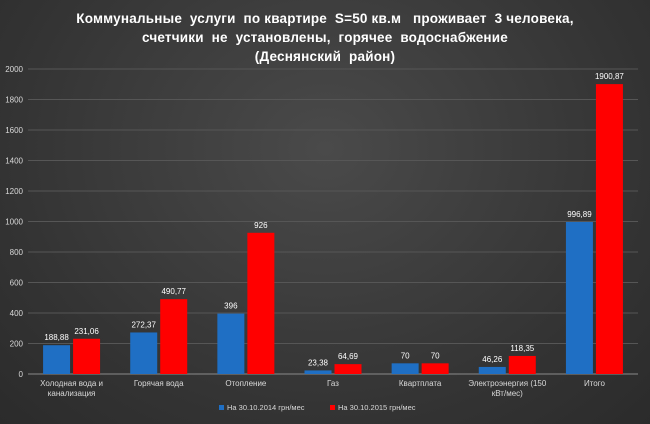 The height and width of the screenshot is (424, 650). What do you see at coordinates (173, 291) in the screenshot?
I see `data-label: 490,77` at bounding box center [173, 291].